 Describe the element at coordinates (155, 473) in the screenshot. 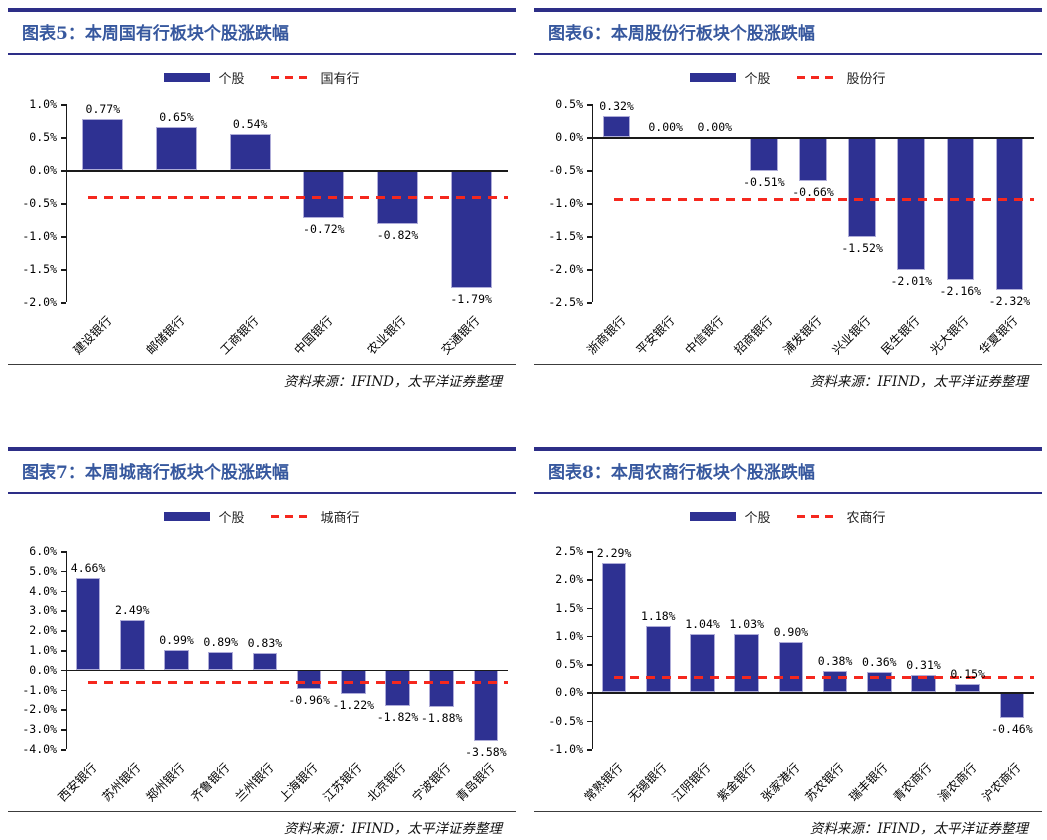

I see `figure-title: 图表7：本周城商行板块个股涨跌幅` at that location.